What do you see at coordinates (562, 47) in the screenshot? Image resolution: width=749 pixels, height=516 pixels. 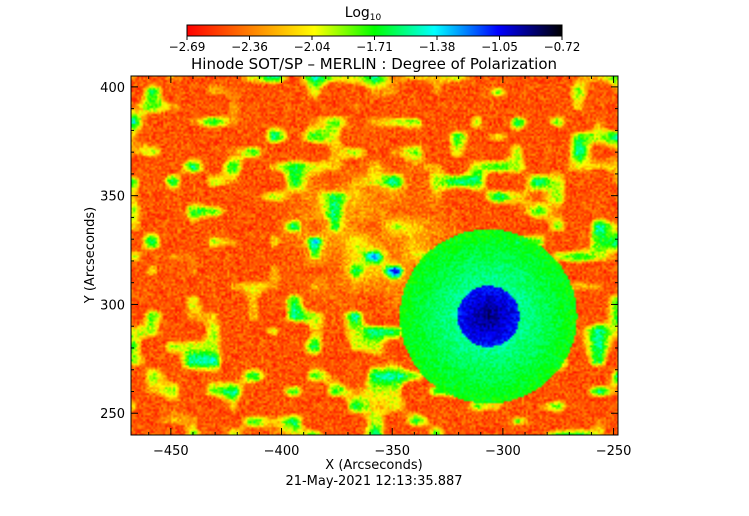 I see `colorbar-tick-label: −0.72` at bounding box center [562, 47].